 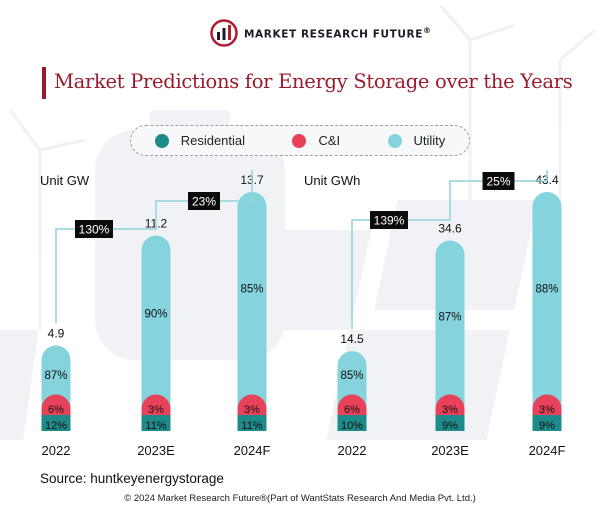 What do you see at coordinates (56, 426) in the screenshot?
I see `bar-percent-residential: 12%` at bounding box center [56, 426].